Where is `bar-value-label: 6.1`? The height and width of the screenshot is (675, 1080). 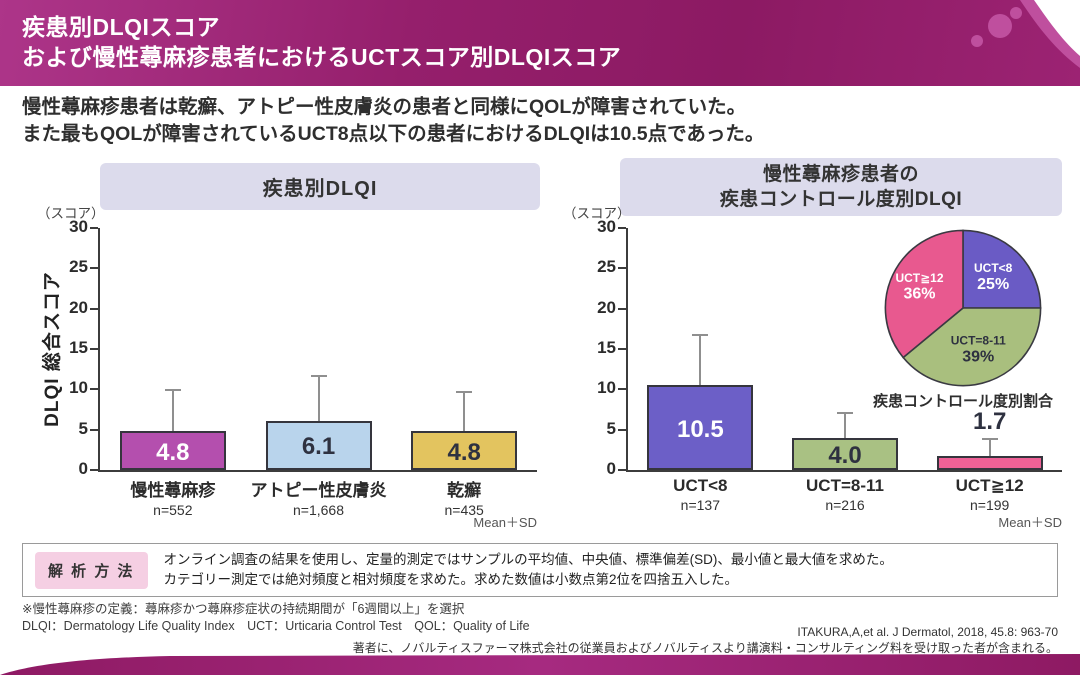
bar-value-label: 6.1 is located at coordinates (318, 447).